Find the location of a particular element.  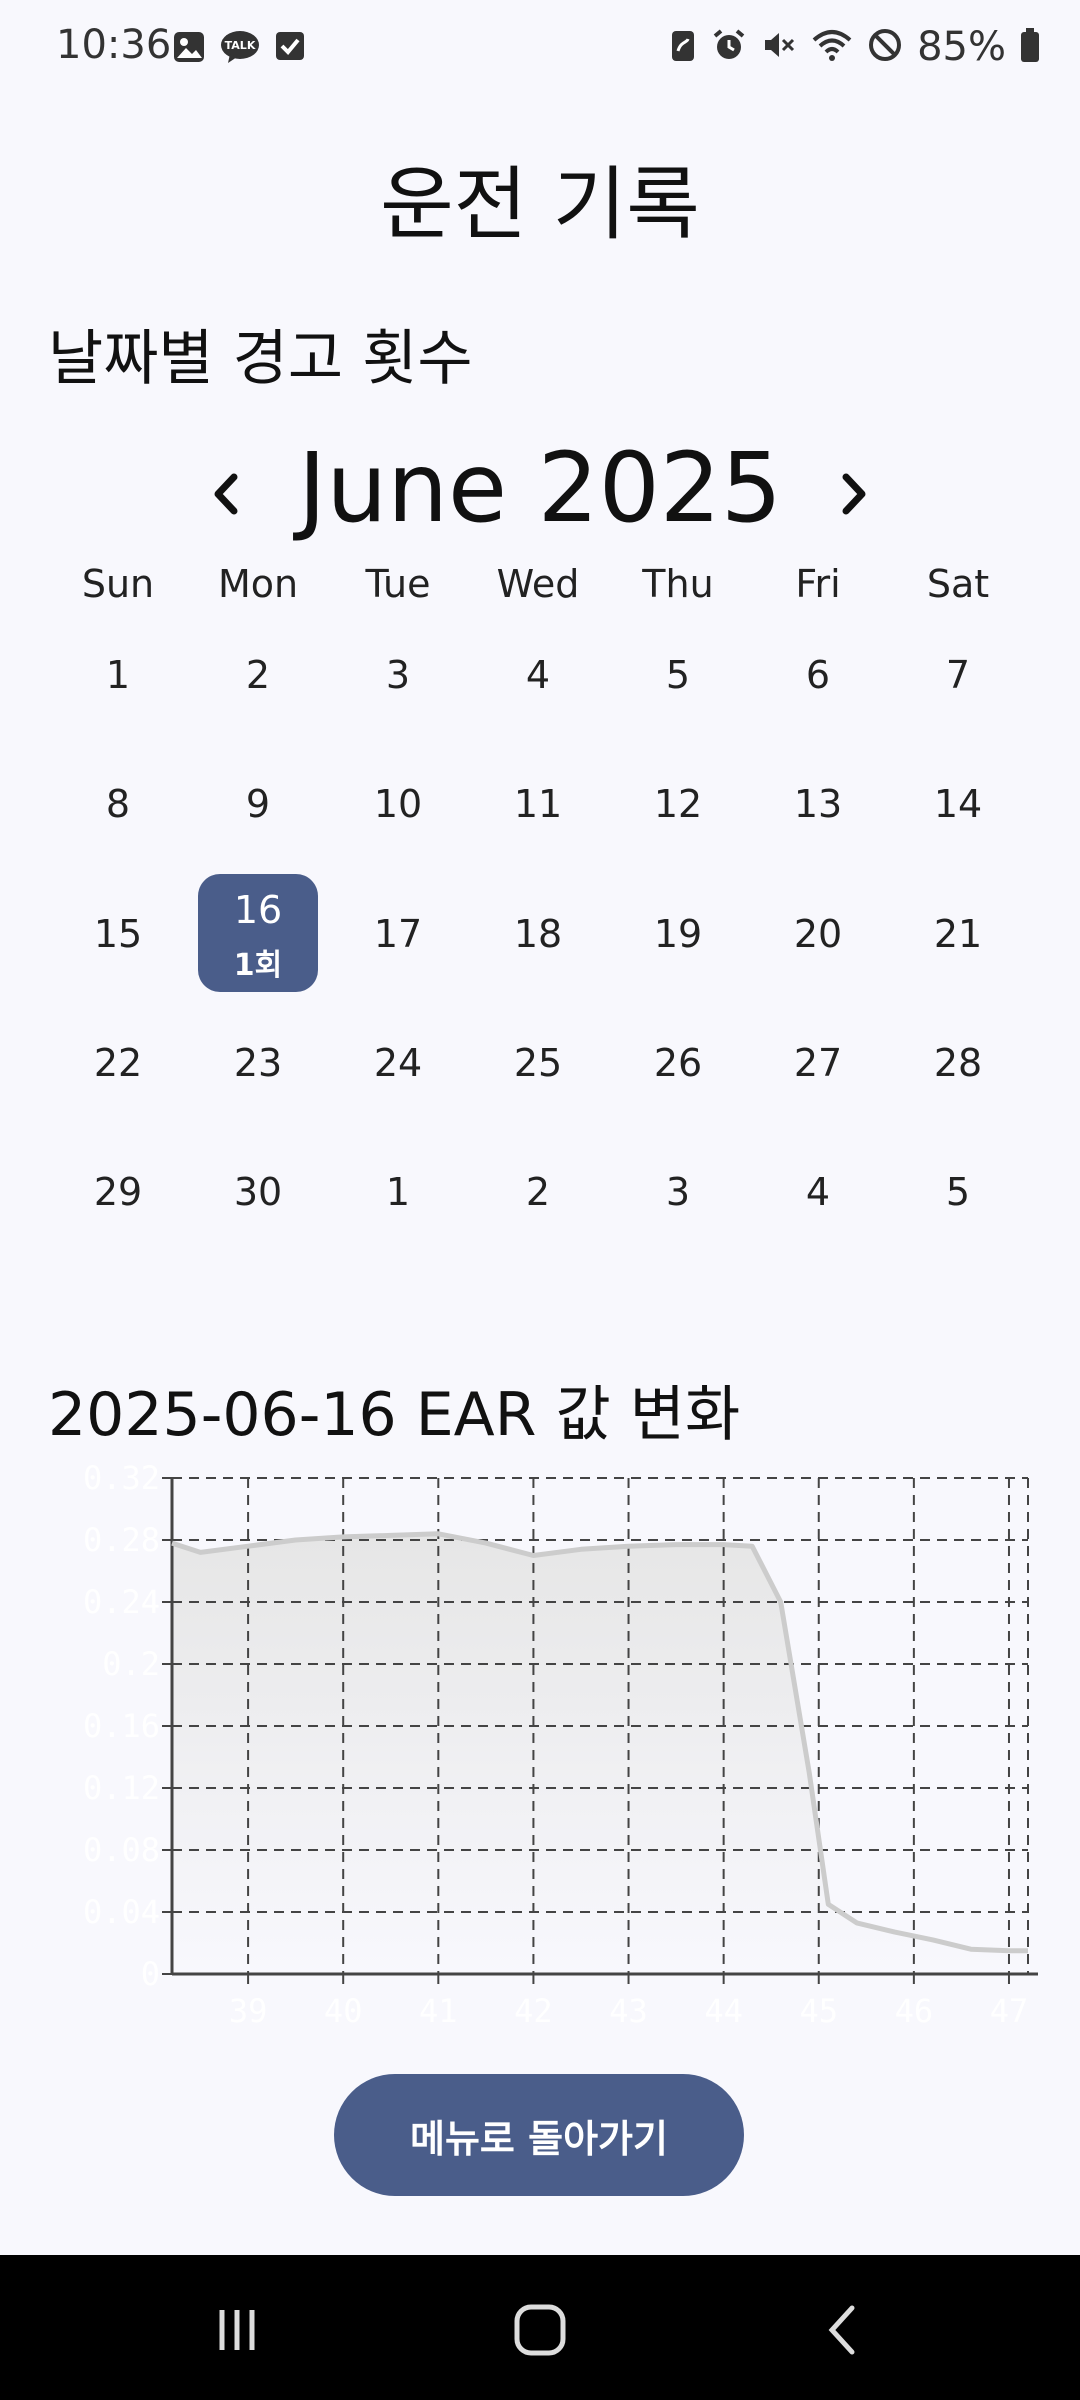

calendar-day: 7 is located at coordinates (958, 674).